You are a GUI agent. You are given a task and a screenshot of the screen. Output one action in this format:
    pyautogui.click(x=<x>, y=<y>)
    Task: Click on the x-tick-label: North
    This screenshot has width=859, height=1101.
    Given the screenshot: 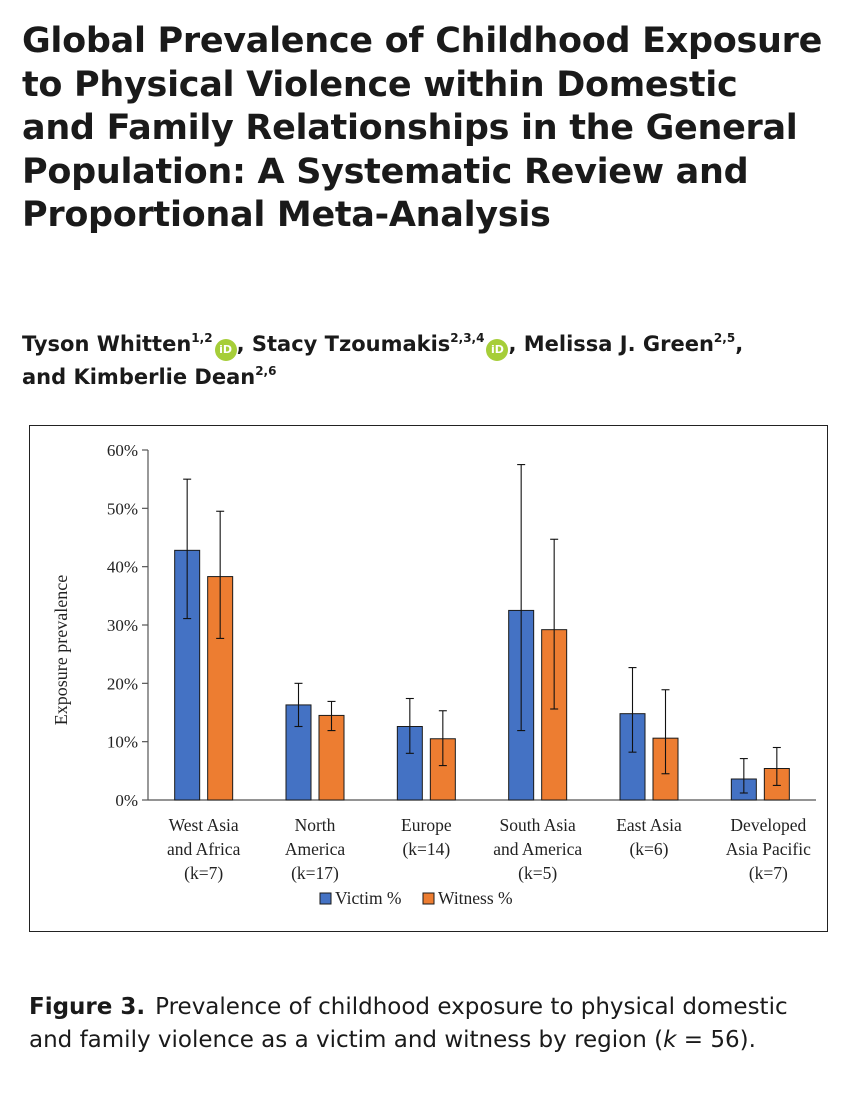 What is the action you would take?
    pyautogui.click(x=315, y=825)
    